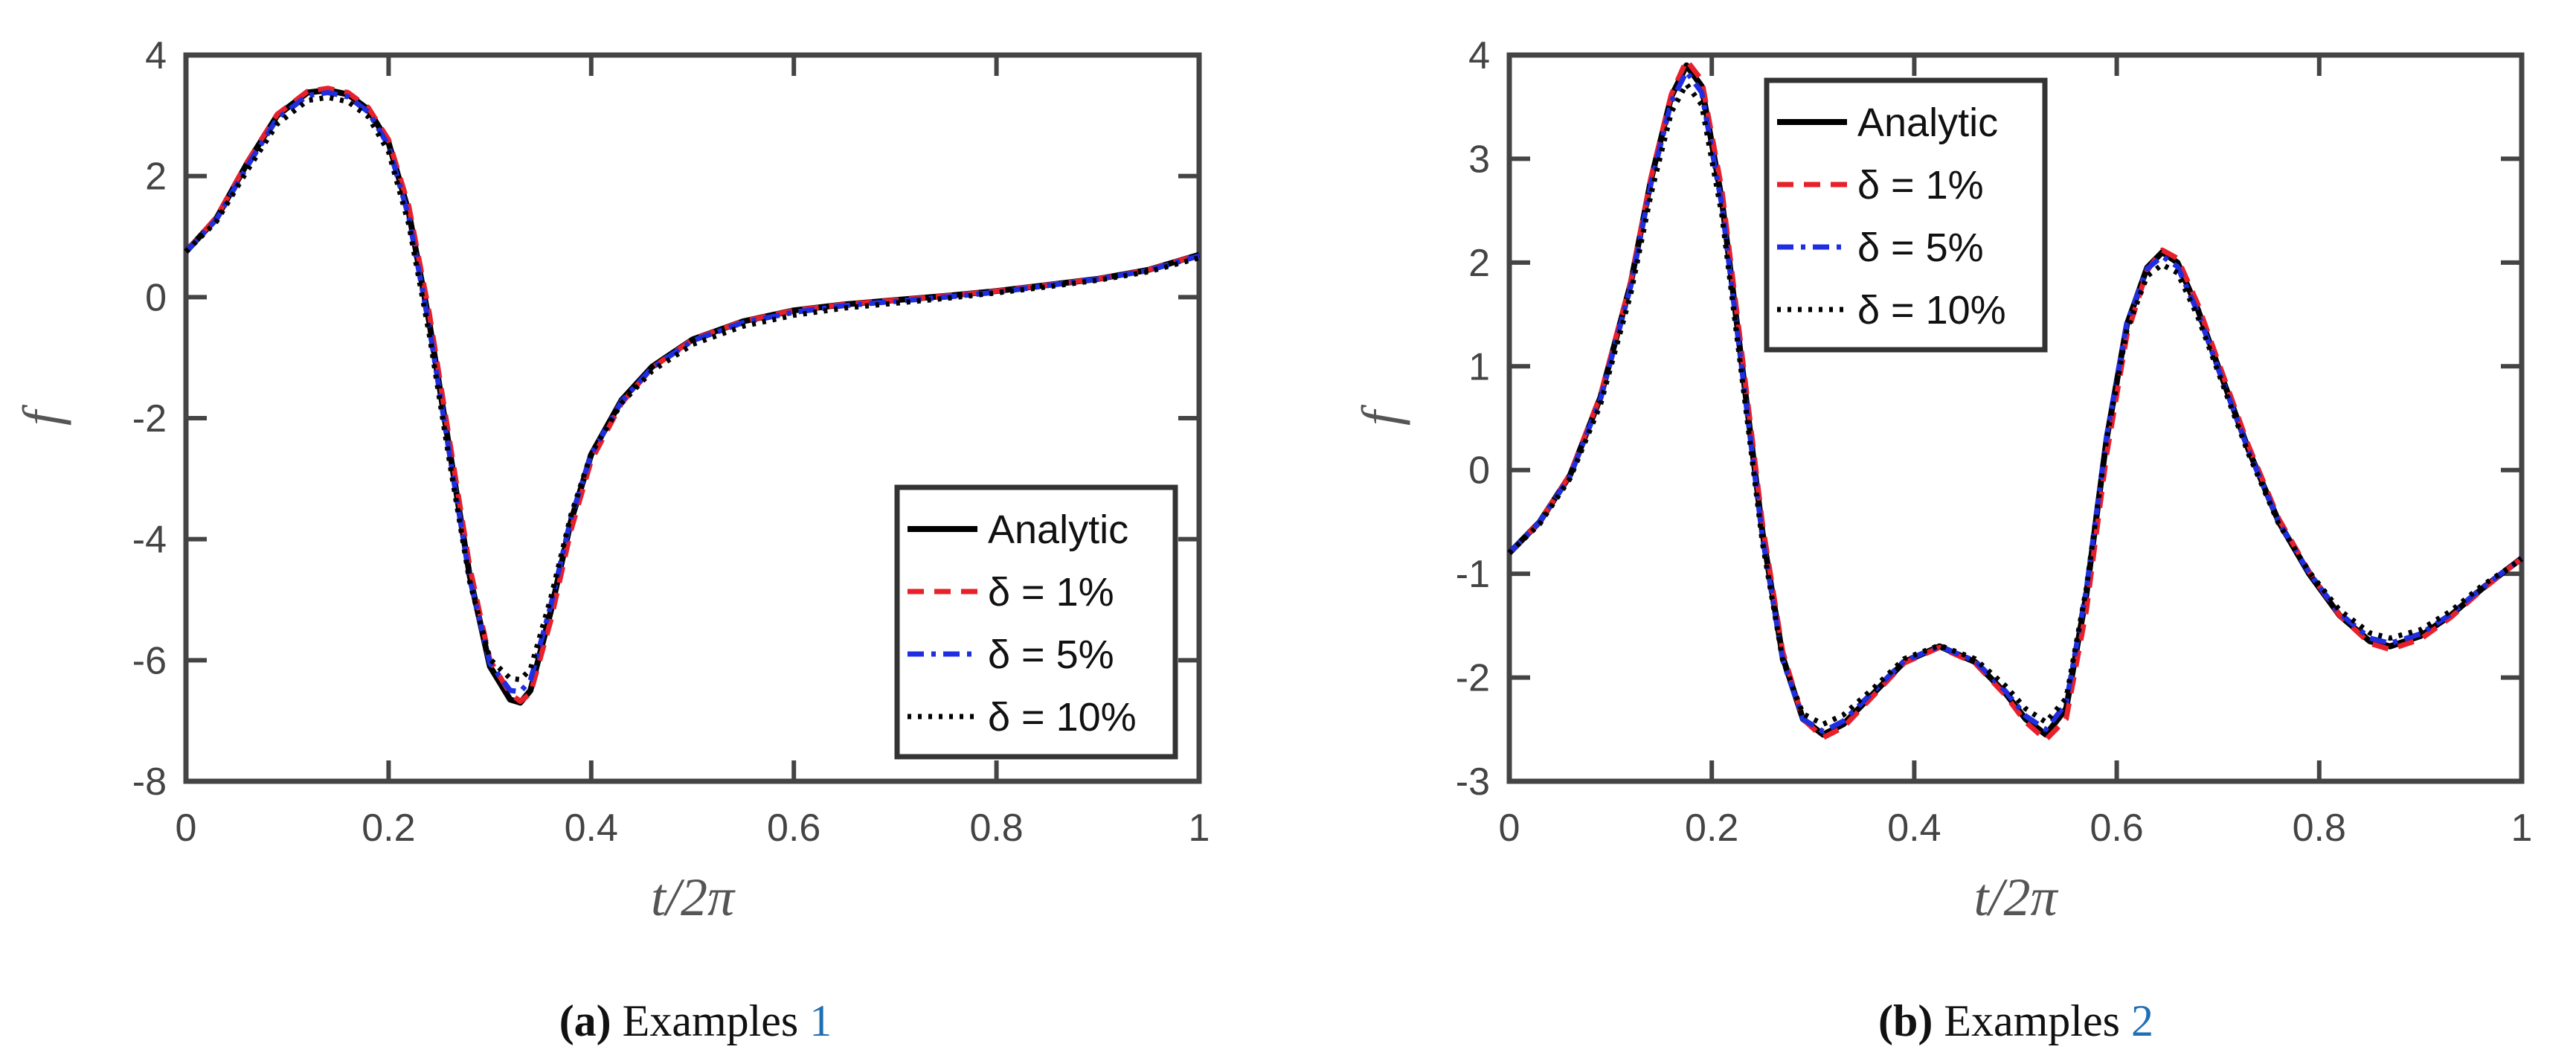 The width and height of the screenshot is (2576, 1064). I want to click on panel-caption: (b) Examples 2, so click(2015, 1020).